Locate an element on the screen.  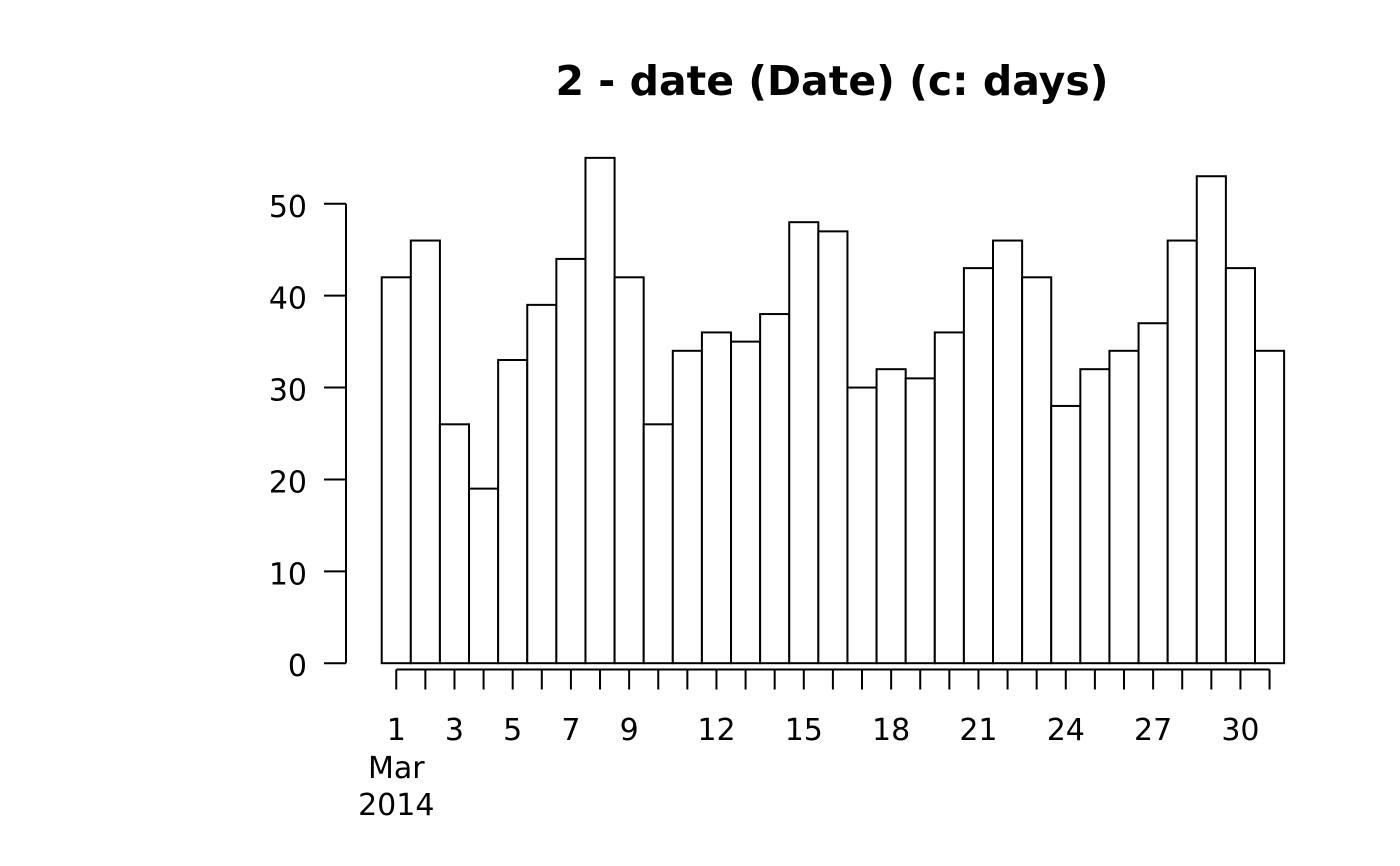
x-tick-label-1: 1 is located at coordinates (396, 730).